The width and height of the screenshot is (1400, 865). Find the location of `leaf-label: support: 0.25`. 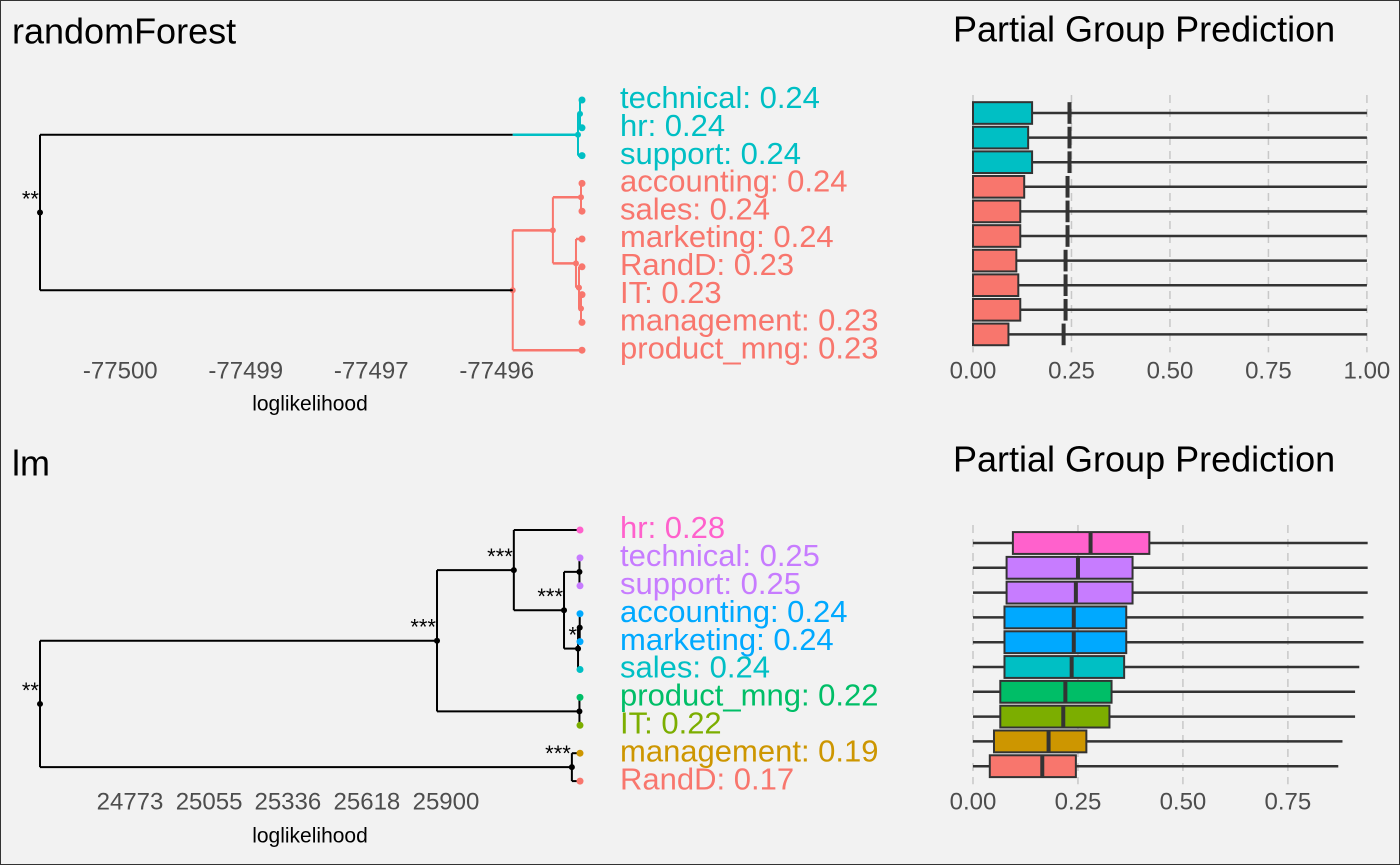

leaf-label: support: 0.25 is located at coordinates (710, 583).